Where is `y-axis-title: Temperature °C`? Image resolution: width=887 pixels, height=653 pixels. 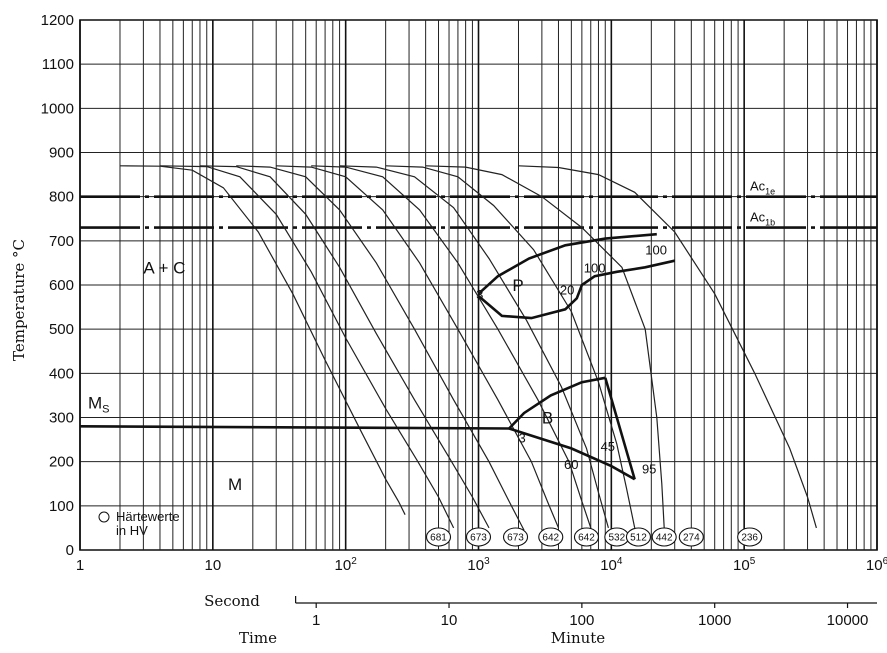
y-axis-title: Temperature °C is located at coordinates (19, 300).